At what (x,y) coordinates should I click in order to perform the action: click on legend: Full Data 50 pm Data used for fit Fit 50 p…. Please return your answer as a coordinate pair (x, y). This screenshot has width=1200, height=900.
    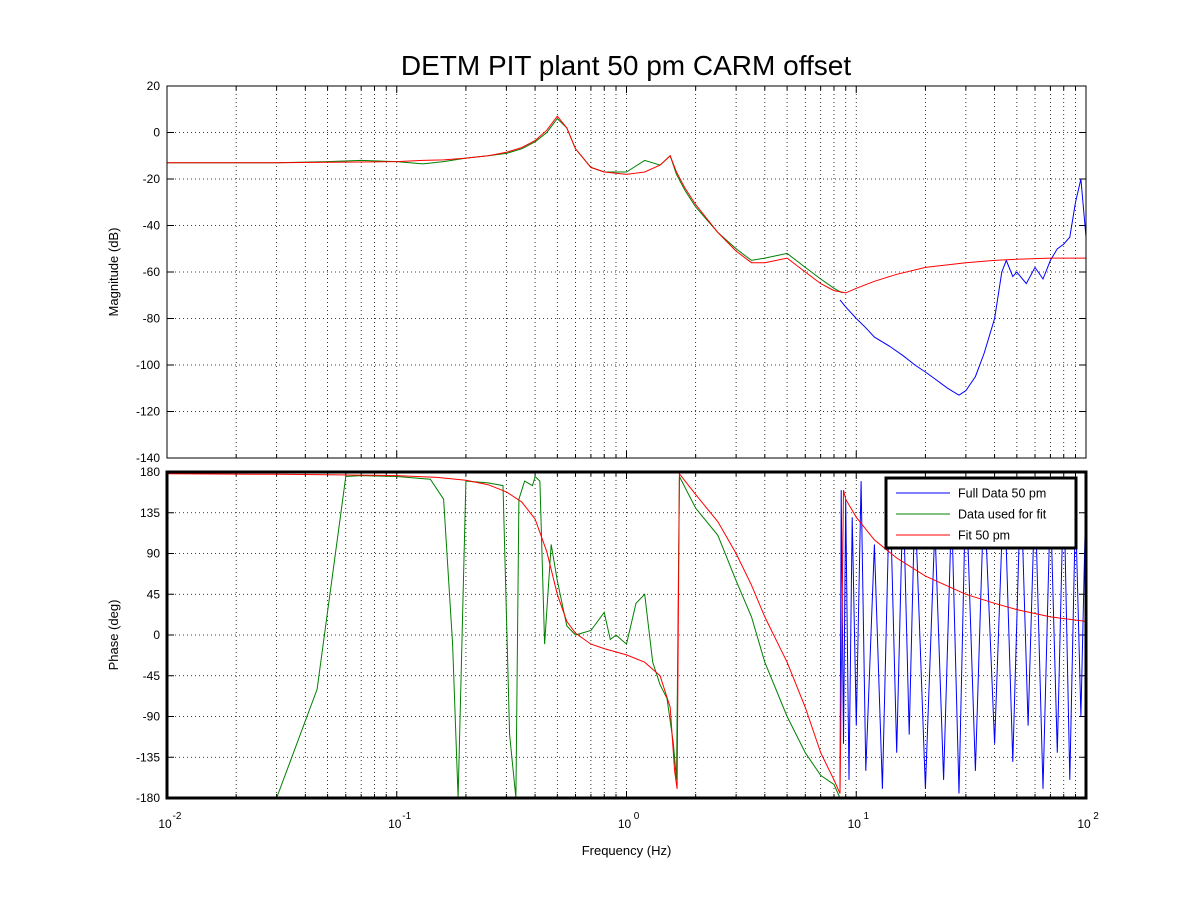
    Looking at the image, I should click on (981, 513).